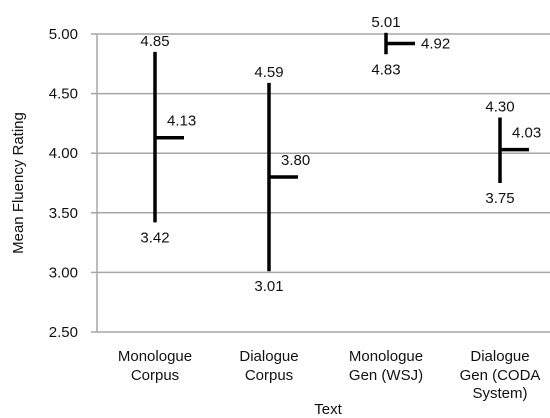 The image size is (550, 418). I want to click on y-tick-label: 5.00, so click(63, 34).